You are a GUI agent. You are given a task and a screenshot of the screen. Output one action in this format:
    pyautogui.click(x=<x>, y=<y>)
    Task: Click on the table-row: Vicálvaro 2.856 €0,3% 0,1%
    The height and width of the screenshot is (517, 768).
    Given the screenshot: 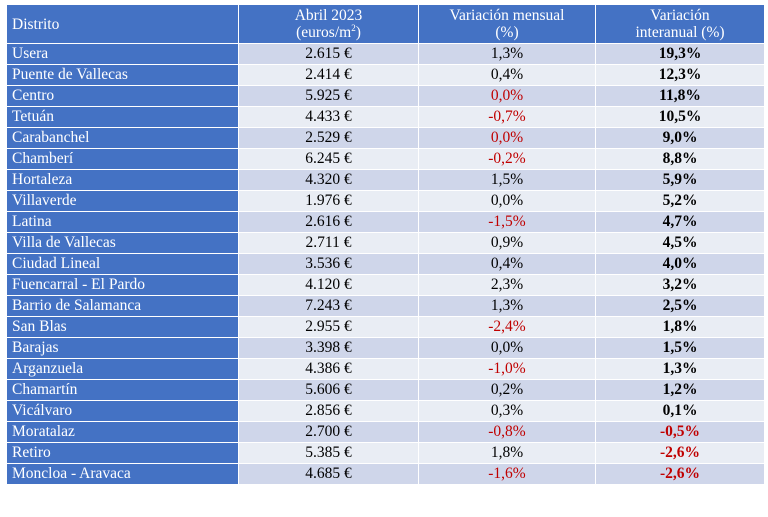 What is the action you would take?
    pyautogui.click(x=385, y=411)
    